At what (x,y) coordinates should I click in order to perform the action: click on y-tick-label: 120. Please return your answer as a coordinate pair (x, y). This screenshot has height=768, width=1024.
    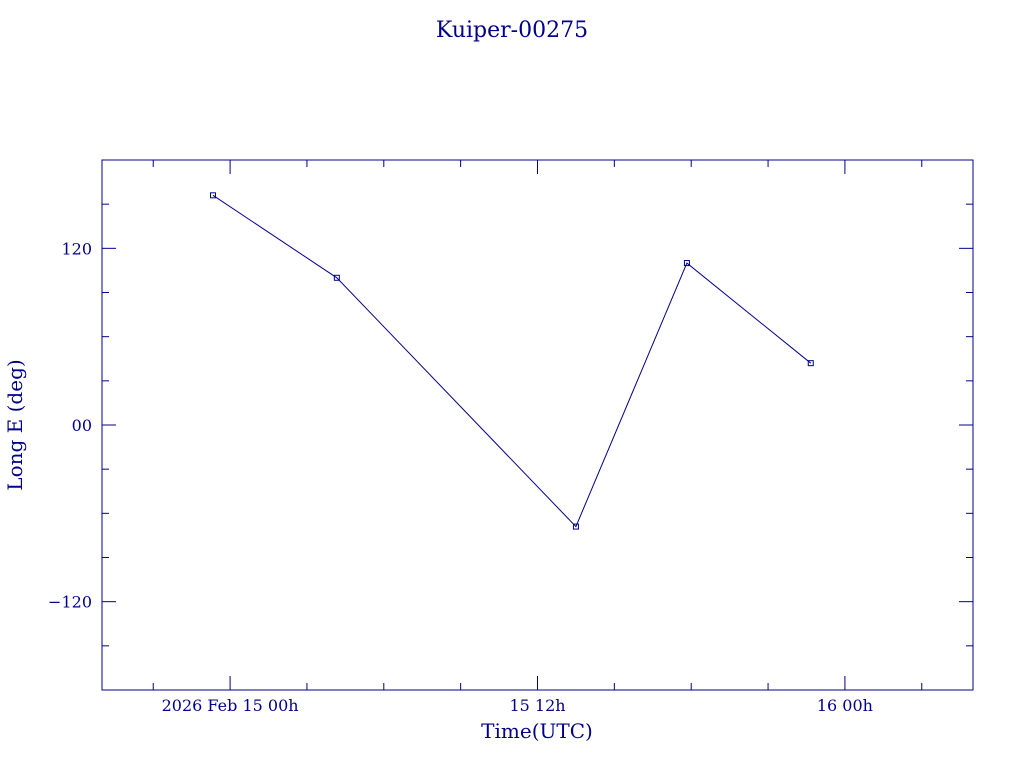
    Looking at the image, I should click on (76, 248).